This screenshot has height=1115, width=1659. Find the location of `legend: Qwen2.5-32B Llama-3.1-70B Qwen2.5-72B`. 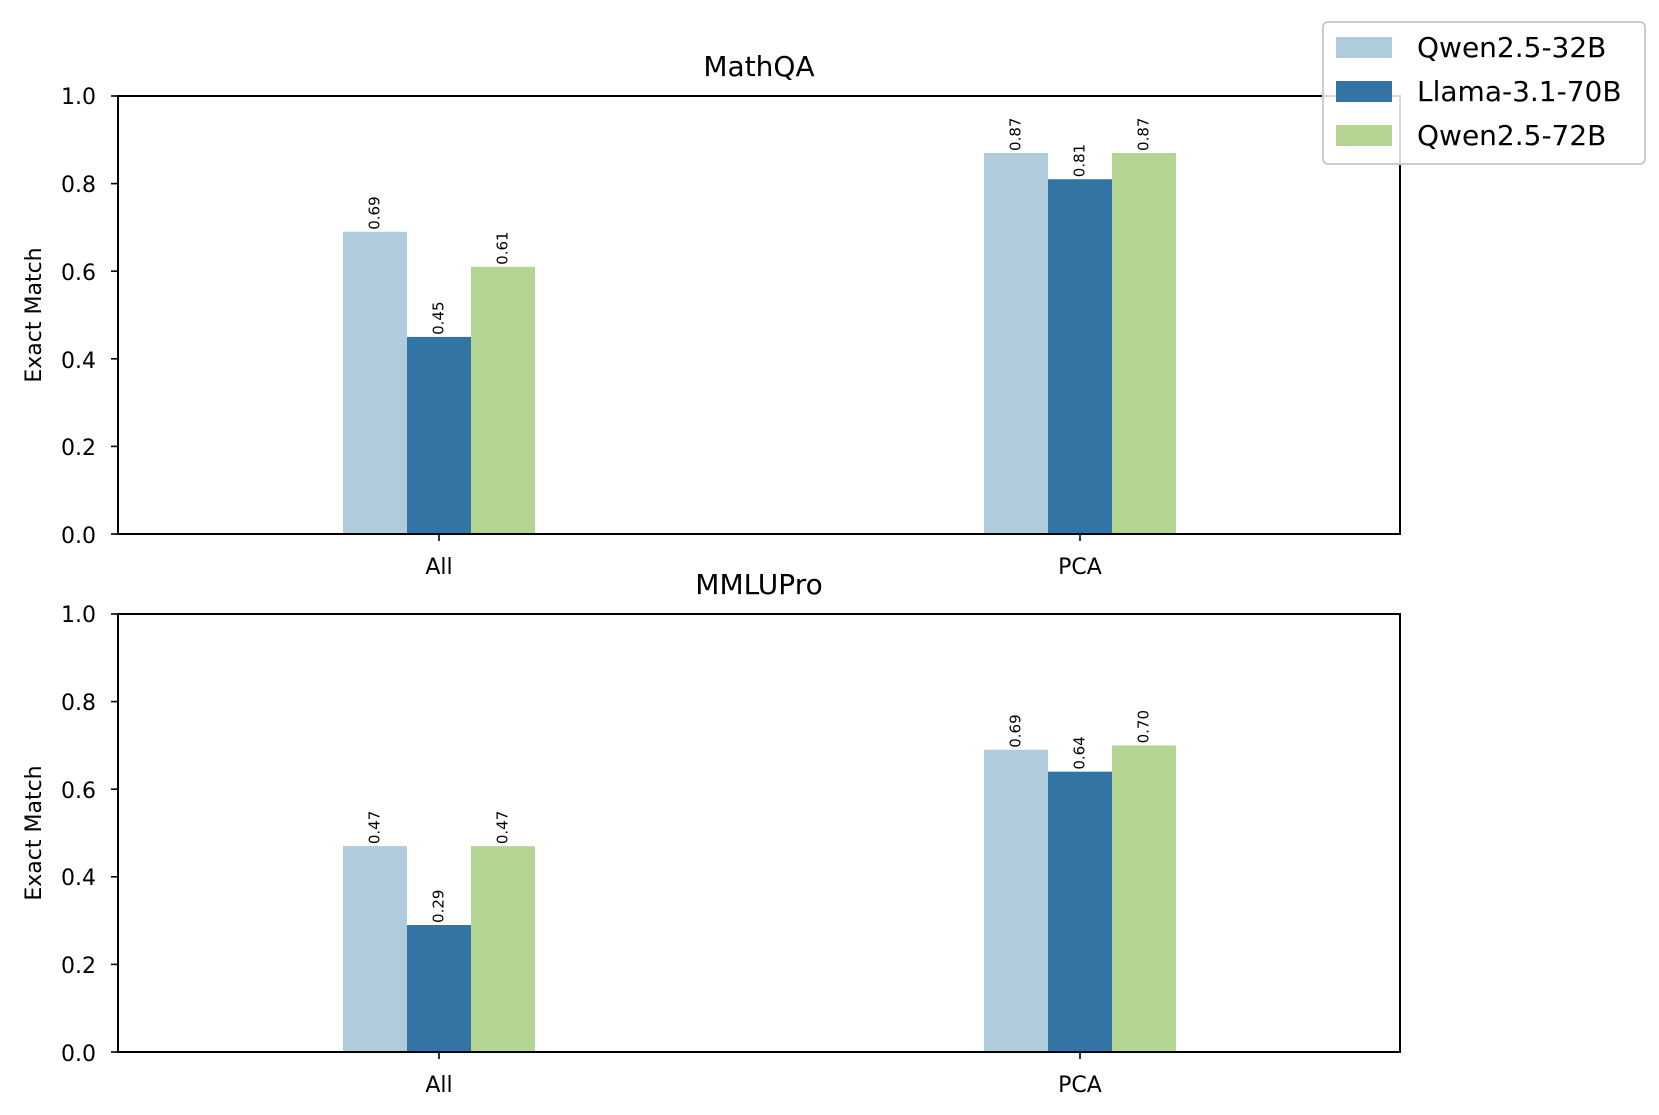

legend: Qwen2.5-32B Llama-3.1-70B Qwen2.5-72B is located at coordinates (1484, 93).